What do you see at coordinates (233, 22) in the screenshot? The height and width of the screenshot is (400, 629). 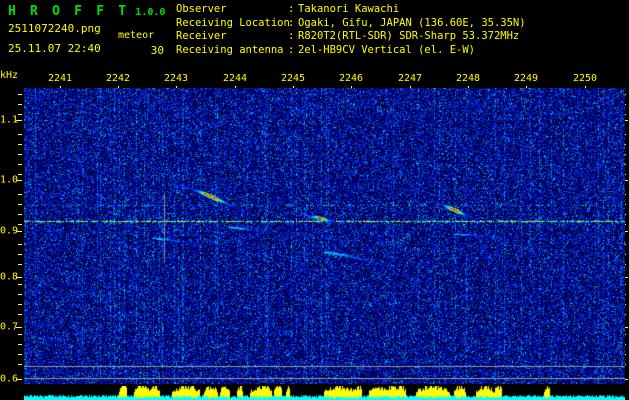 I see `metadata-key: Receiving Location` at bounding box center [233, 22].